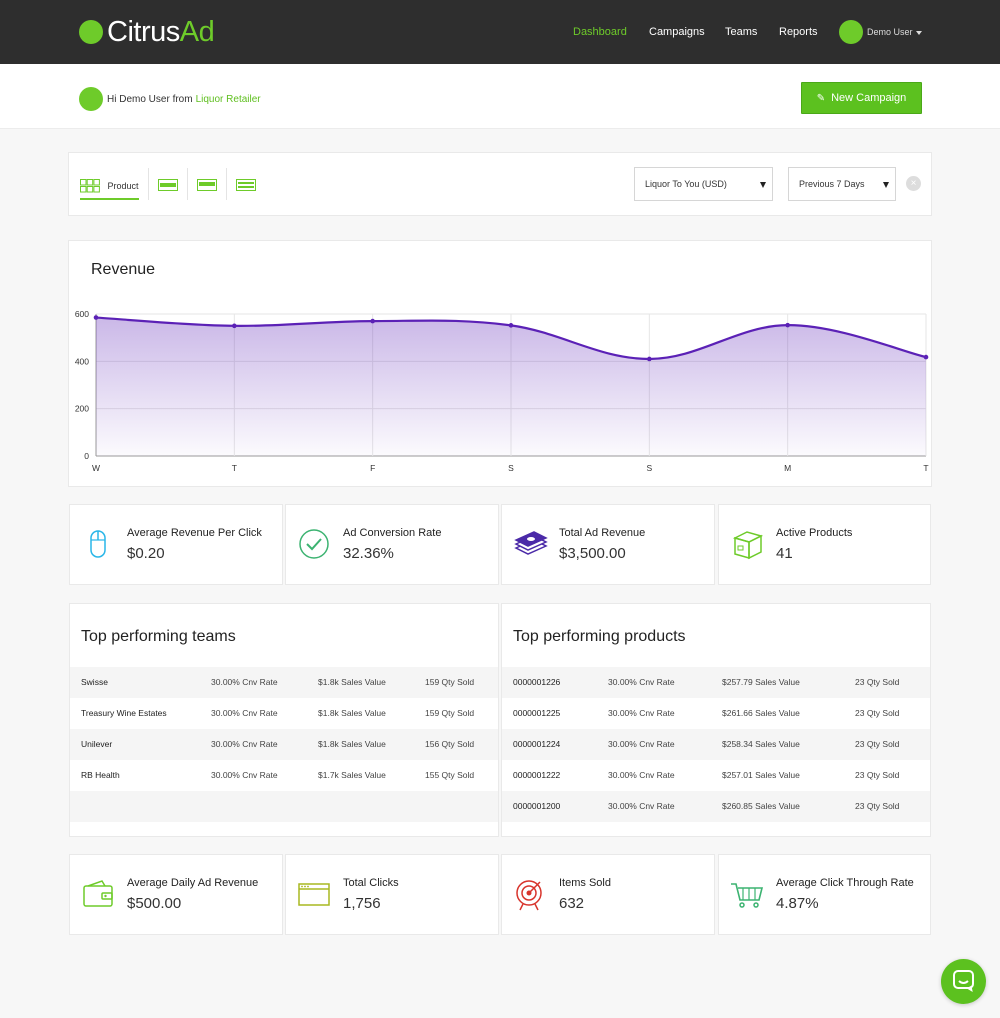 This screenshot has width=1000, height=1018. Describe the element at coordinates (371, 883) in the screenshot. I see `stat-label: Total Clicks` at that location.